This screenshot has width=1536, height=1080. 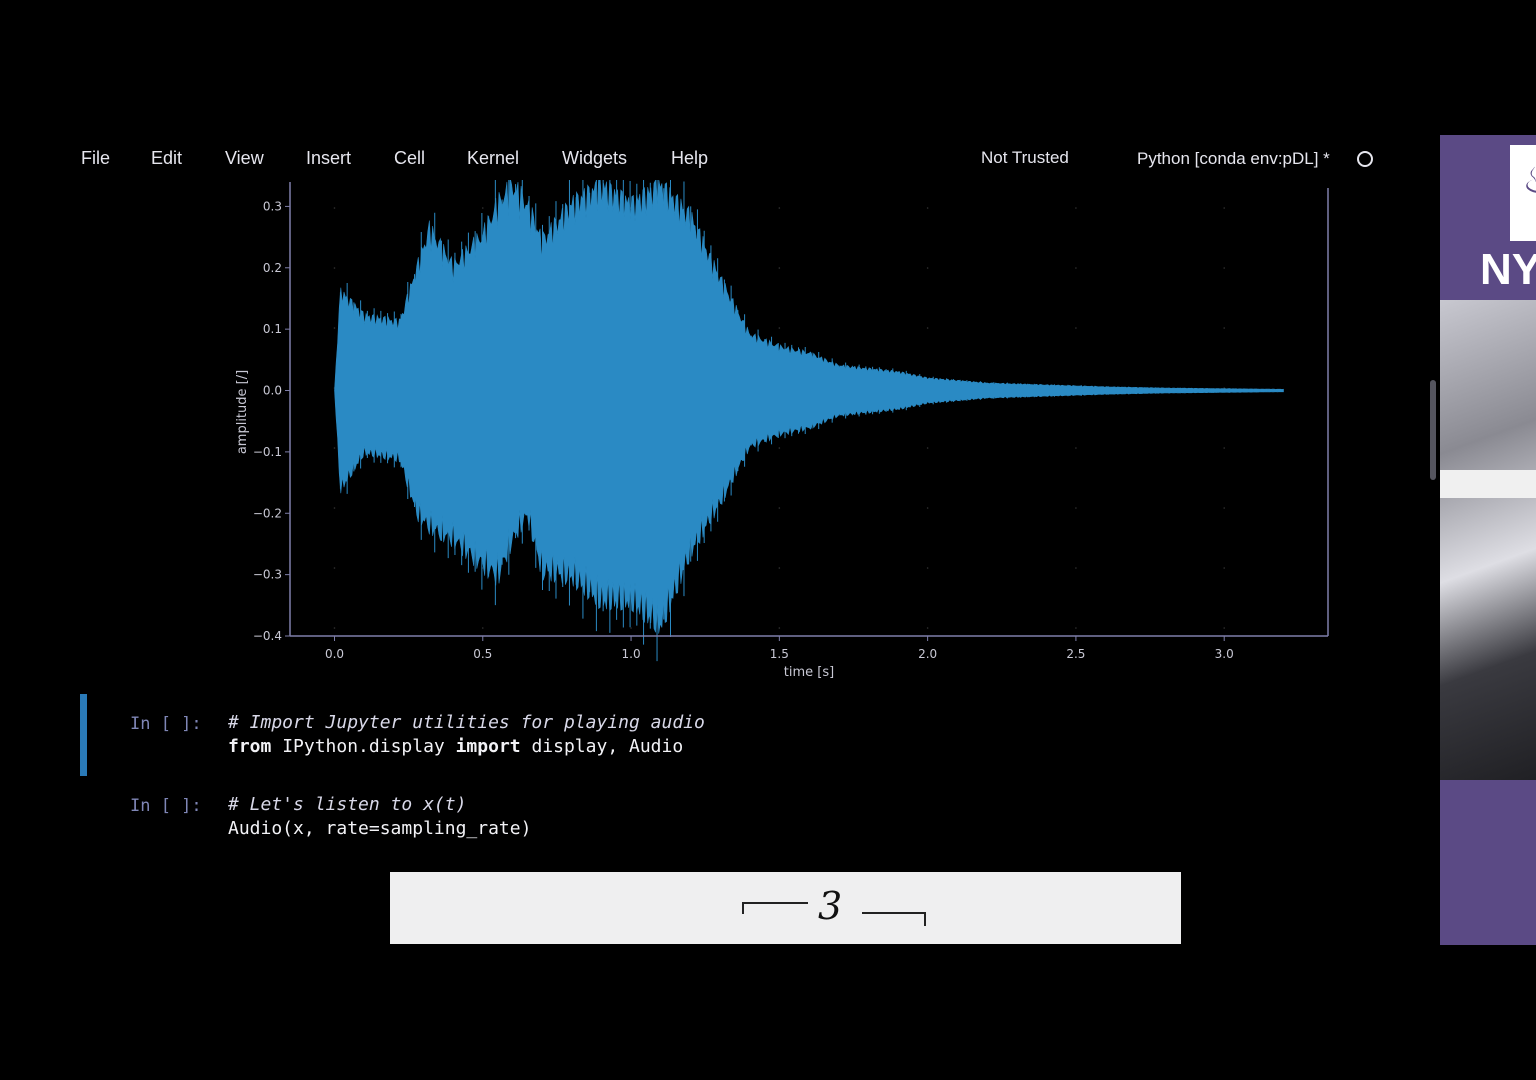 I want to click on menu-cell: Cell, so click(x=410, y=158).